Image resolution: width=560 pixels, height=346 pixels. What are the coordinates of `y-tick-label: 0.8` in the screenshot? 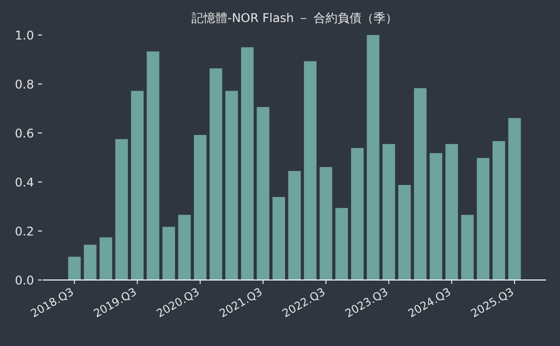 It's located at (24, 85).